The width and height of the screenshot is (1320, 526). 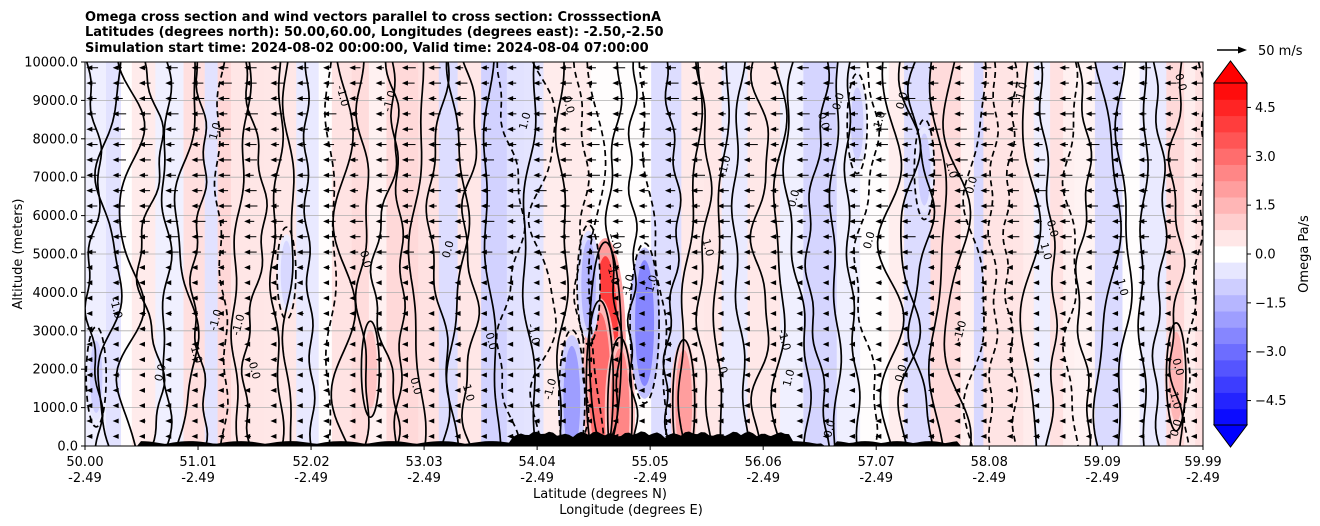 What do you see at coordinates (96, 377) in the screenshot?
I see `contour-line-negative` at bounding box center [96, 377].